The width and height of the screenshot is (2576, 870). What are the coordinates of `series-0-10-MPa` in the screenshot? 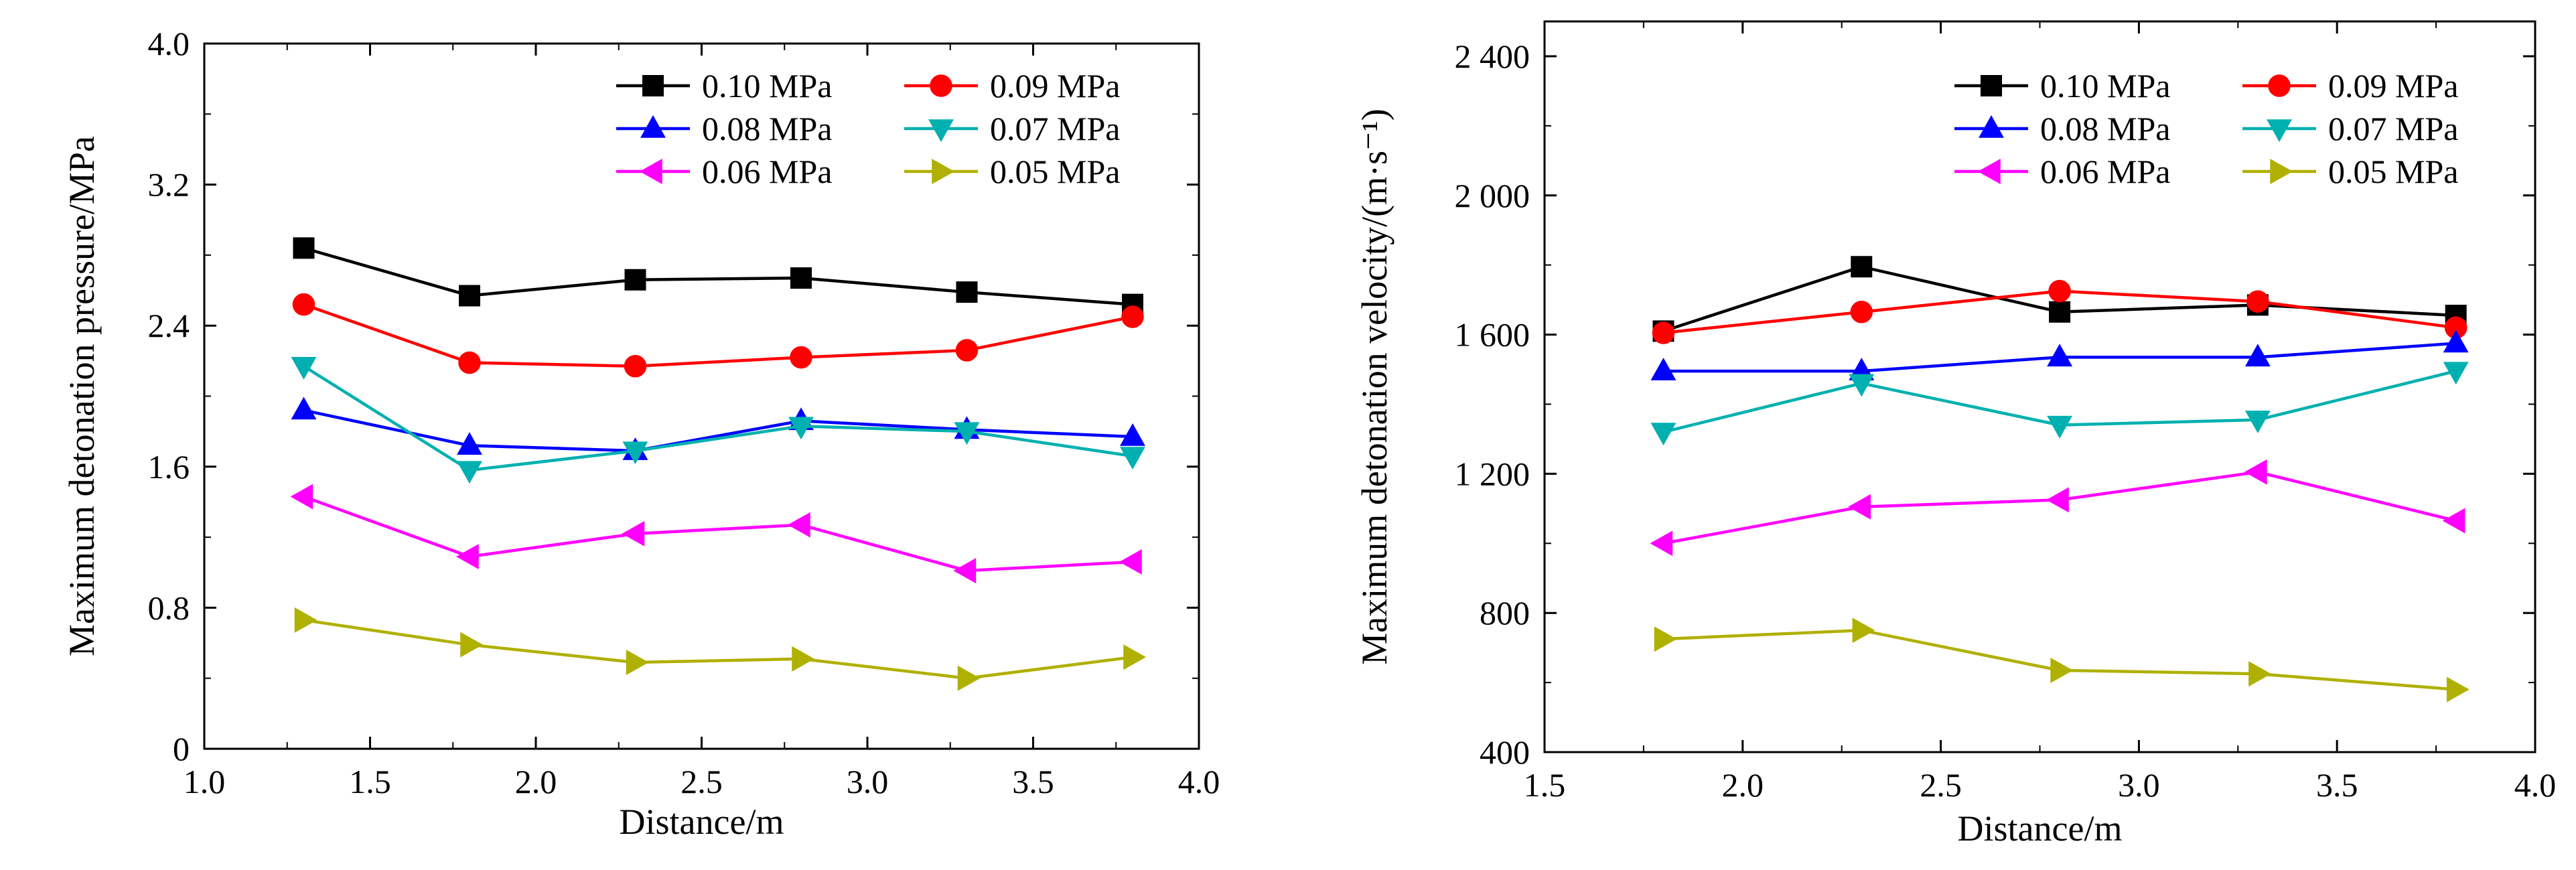 It's located at (718, 276).